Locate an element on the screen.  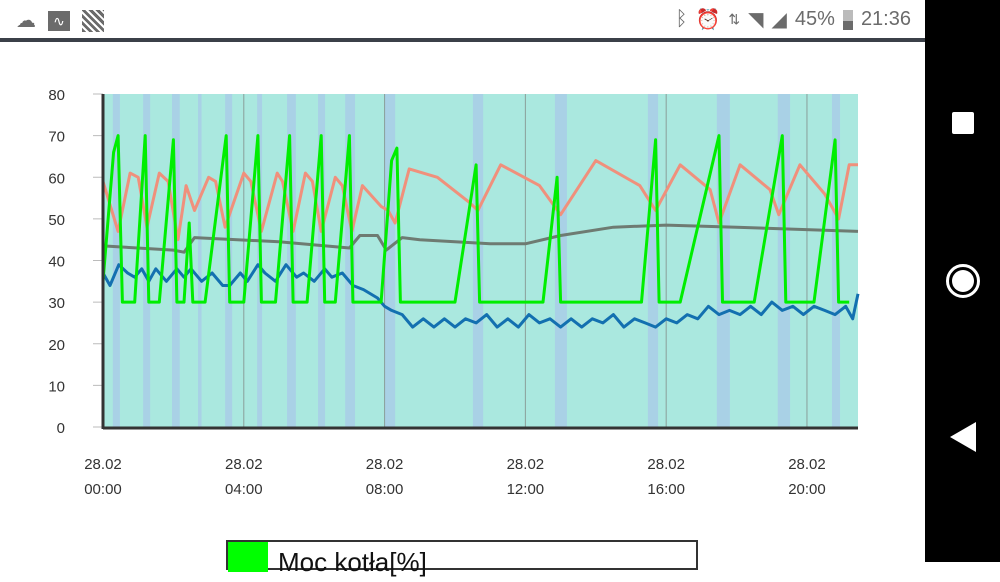
battery-icon is located at coordinates (847, 19).